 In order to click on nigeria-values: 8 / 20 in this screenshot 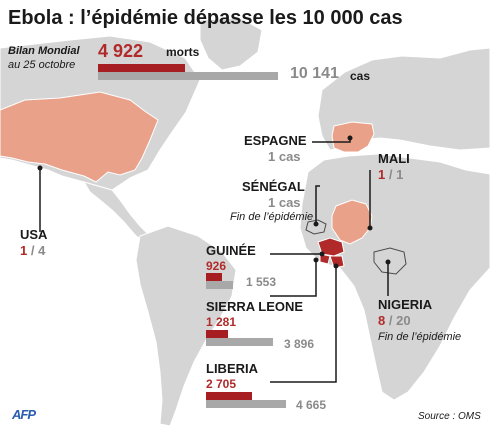, I will do `click(394, 320)`.